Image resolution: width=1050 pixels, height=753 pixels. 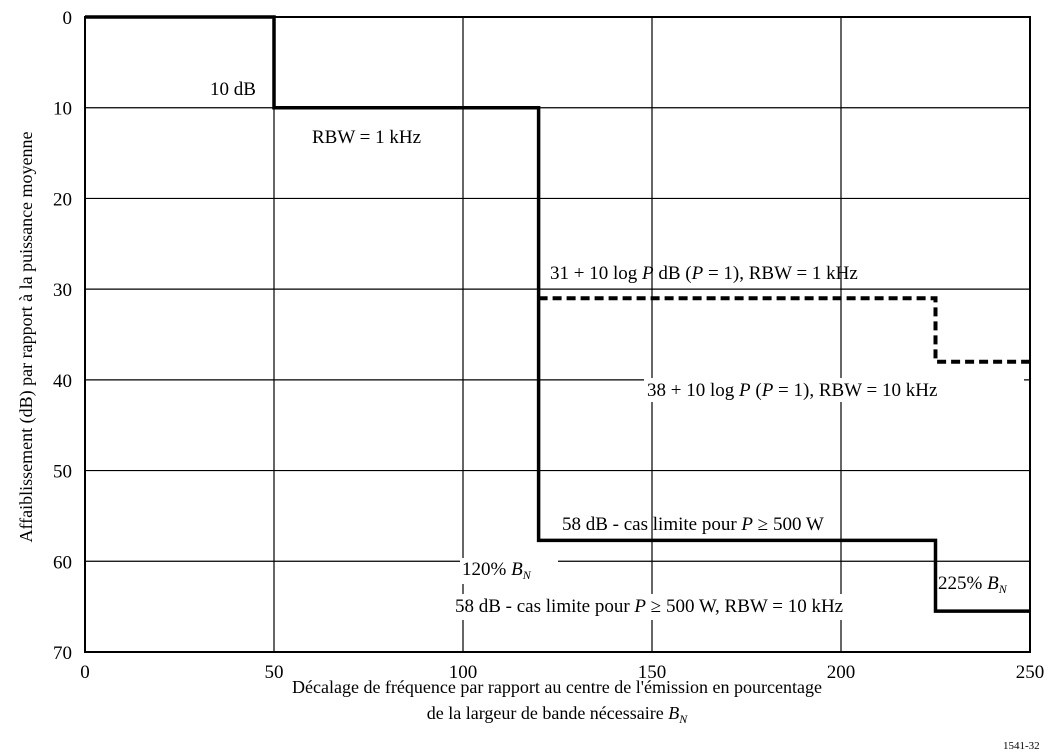 What do you see at coordinates (784, 330) in the screenshot?
I see `dashed-limit-line` at bounding box center [784, 330].